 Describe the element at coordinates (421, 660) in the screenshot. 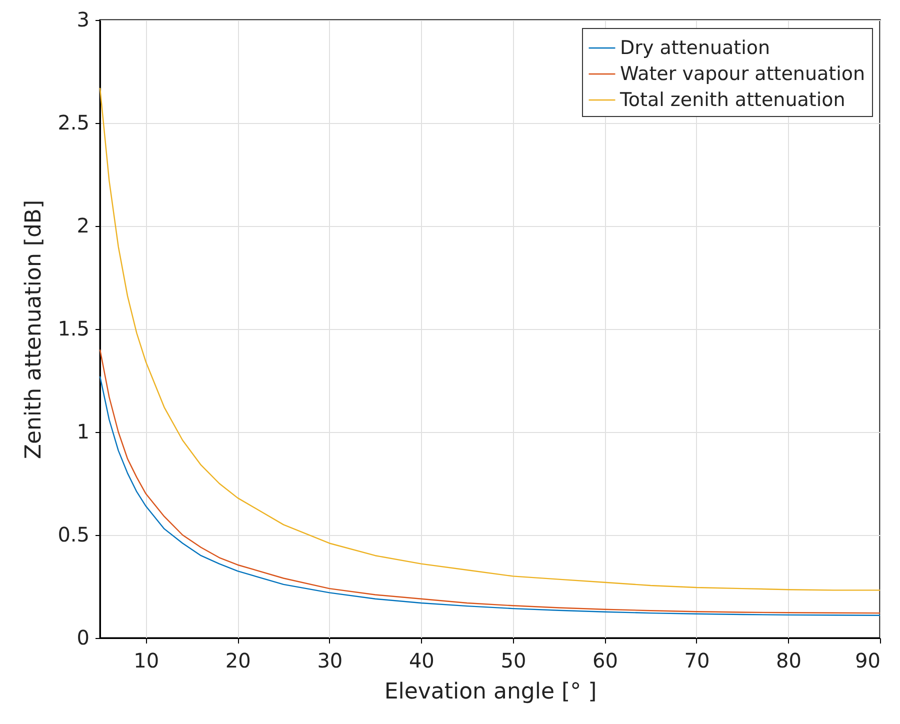

I see `x-tick-label: 40` at that location.